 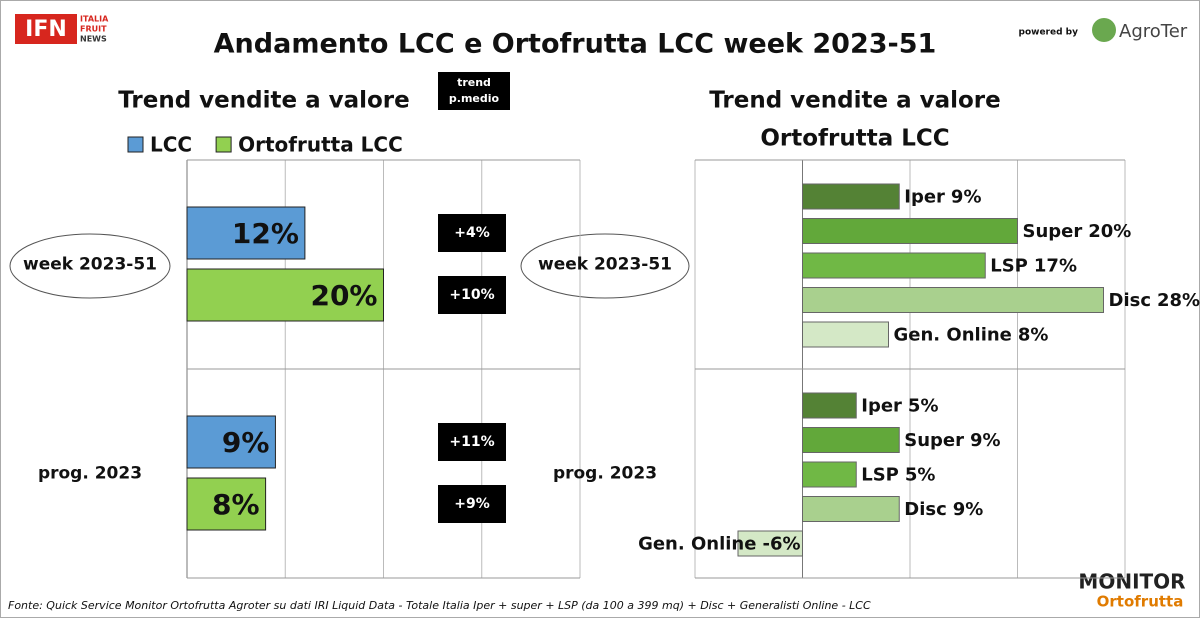 I want to click on powered-by: powered by, so click(x=1049, y=33).